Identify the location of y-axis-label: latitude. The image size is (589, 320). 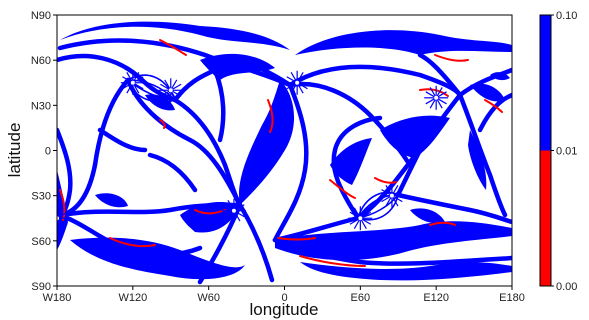
(14, 150).